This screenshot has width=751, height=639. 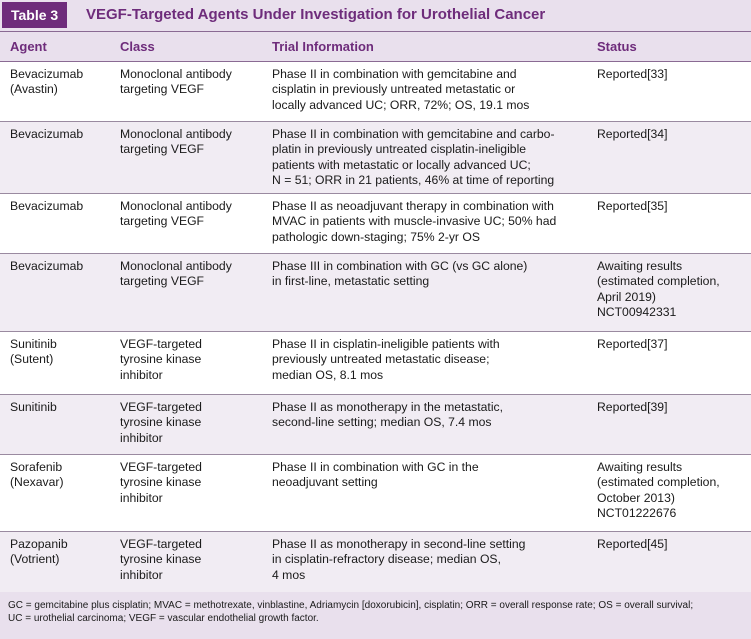 What do you see at coordinates (617, 46) in the screenshot?
I see `column-header-status: Status` at bounding box center [617, 46].